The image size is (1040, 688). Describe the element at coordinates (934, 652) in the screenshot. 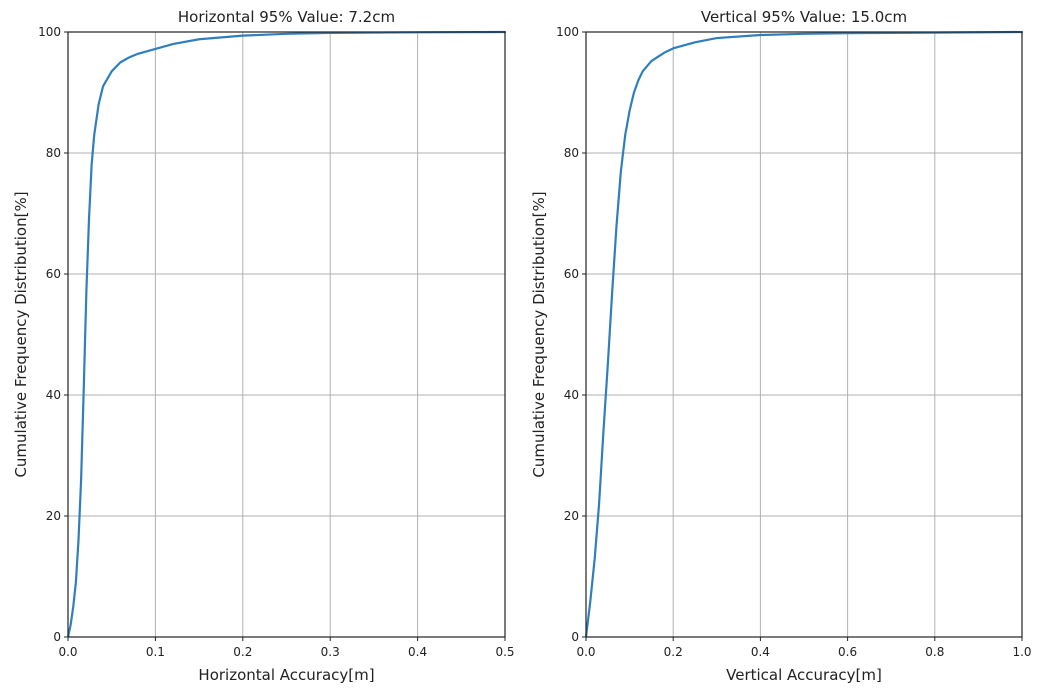

I see `x-tick-label: 0.8` at that location.